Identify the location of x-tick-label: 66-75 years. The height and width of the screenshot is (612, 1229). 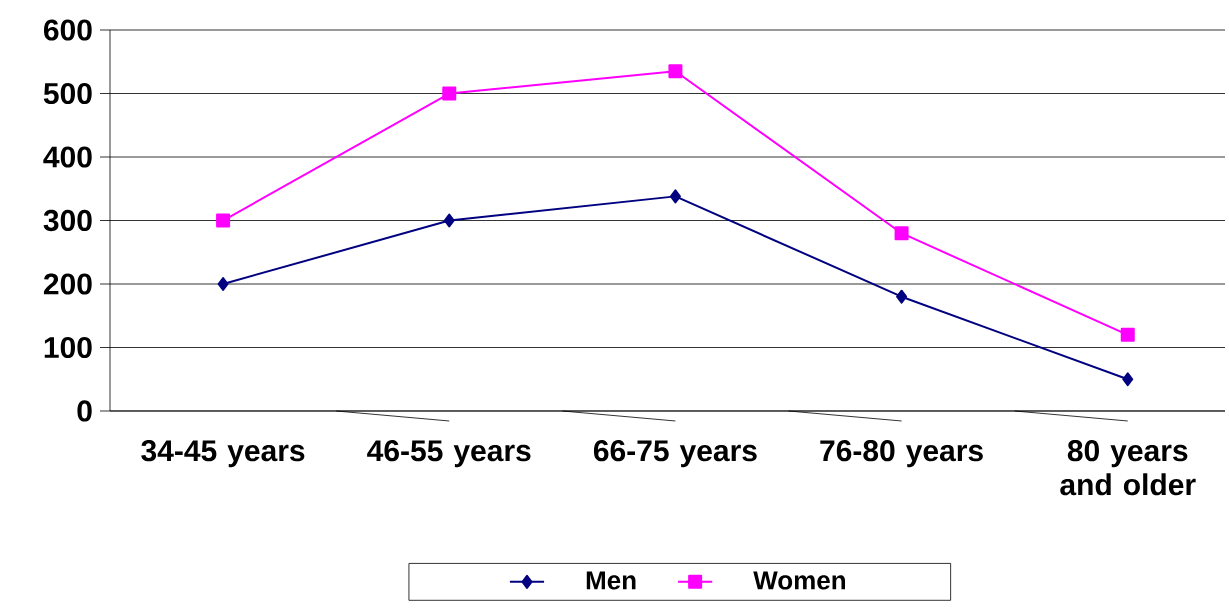
(675, 454).